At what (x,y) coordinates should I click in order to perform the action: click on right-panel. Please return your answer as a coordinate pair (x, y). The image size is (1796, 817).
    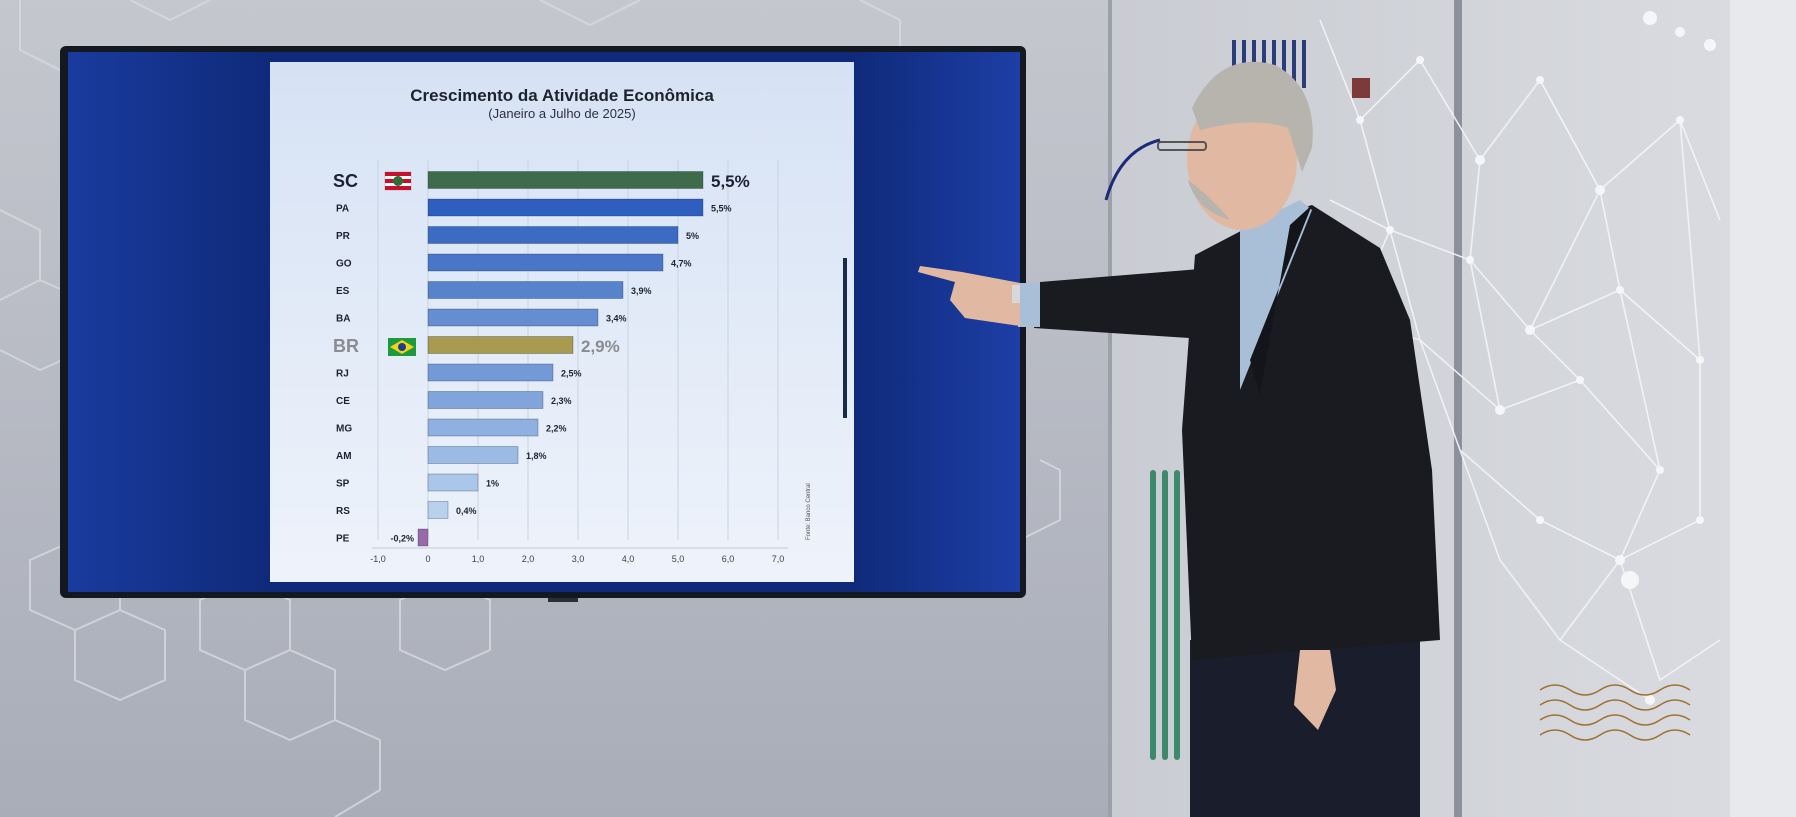
    Looking at the image, I should click on (1763, 408).